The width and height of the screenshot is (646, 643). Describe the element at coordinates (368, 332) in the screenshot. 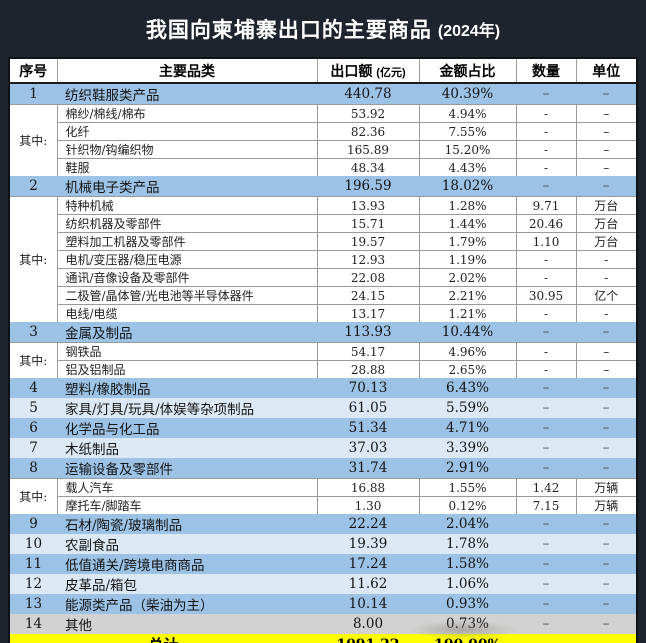

I see `cell-amount: 113.93` at that location.